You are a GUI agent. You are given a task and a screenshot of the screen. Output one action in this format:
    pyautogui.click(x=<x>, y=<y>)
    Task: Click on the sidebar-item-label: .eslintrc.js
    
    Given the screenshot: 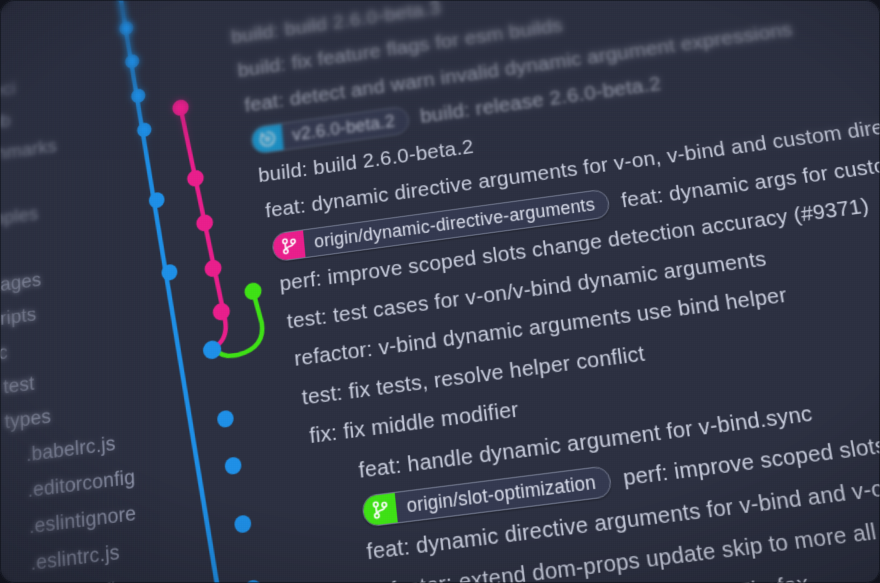 What is the action you would take?
    pyautogui.click(x=75, y=558)
    